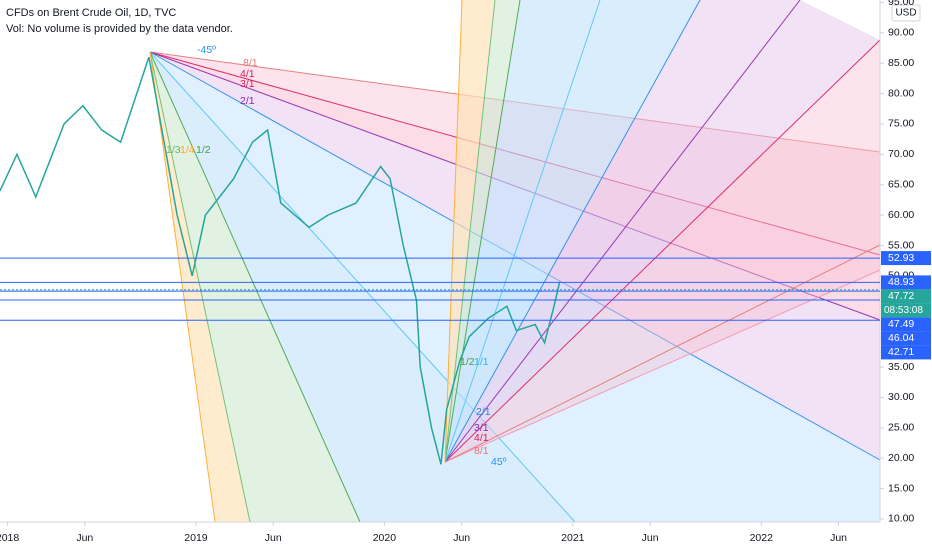 The width and height of the screenshot is (932, 550). I want to click on y-tick-label: 85.00, so click(901, 63).